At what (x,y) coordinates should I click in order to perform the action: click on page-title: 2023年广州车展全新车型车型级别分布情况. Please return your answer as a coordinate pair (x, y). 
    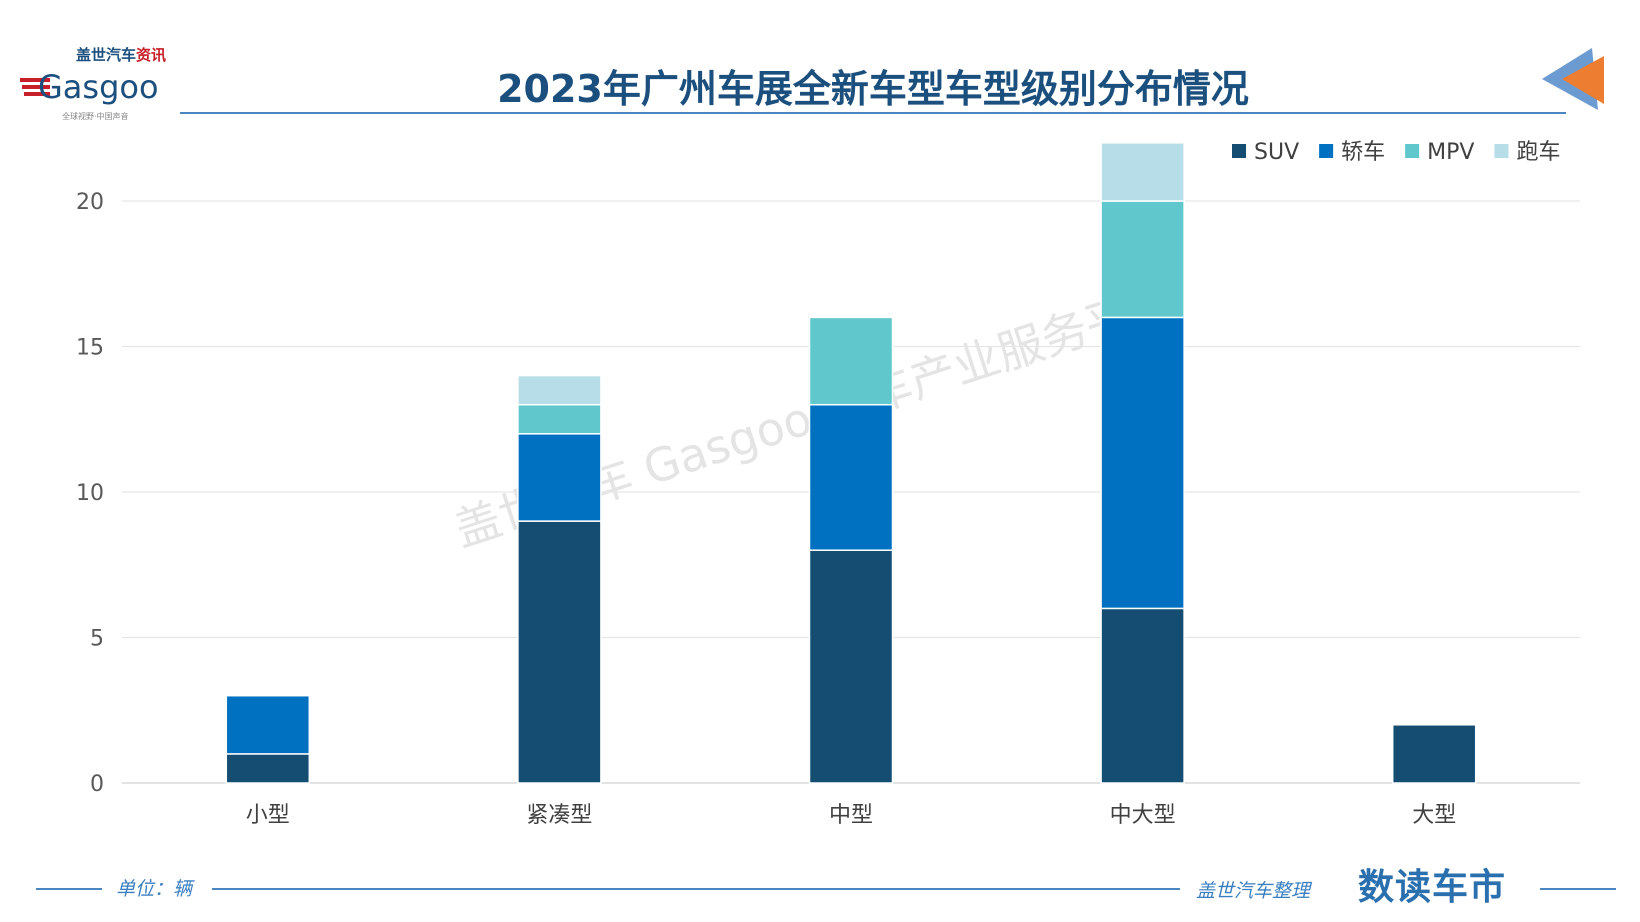
    Looking at the image, I should click on (873, 89).